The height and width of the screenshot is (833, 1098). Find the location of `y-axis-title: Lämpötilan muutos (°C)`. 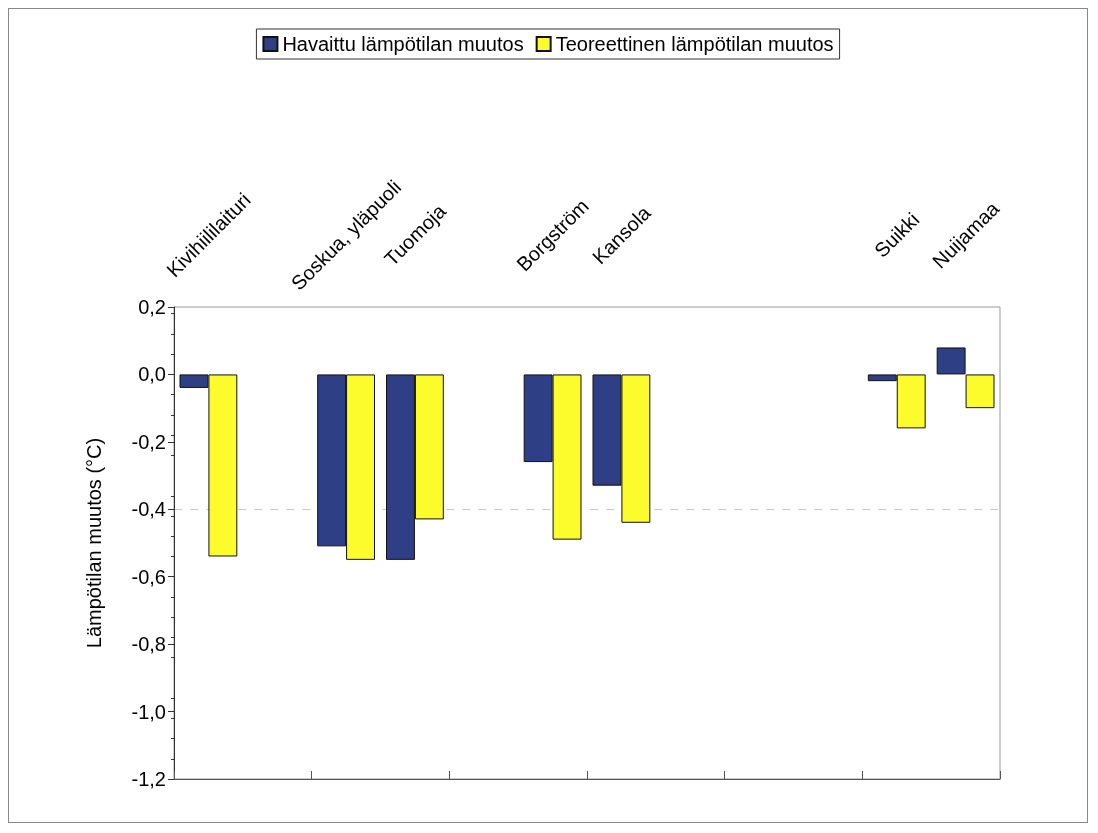

y-axis-title: Lämpötilan muutos (°C) is located at coordinates (94, 543).